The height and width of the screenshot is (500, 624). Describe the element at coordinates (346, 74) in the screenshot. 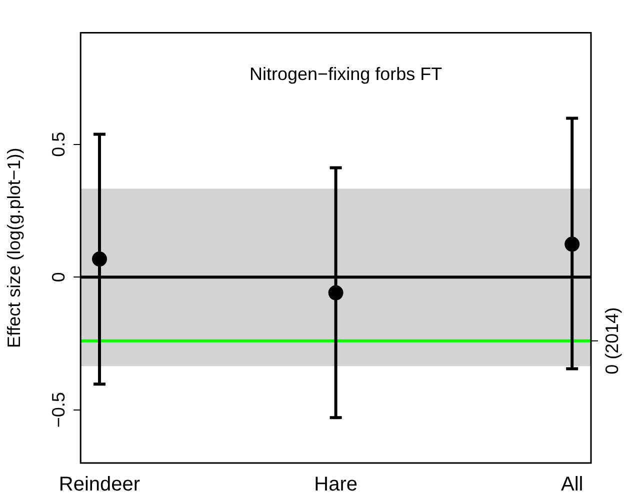

I see `text: Nitrogen−fixing forbs FT` at that location.